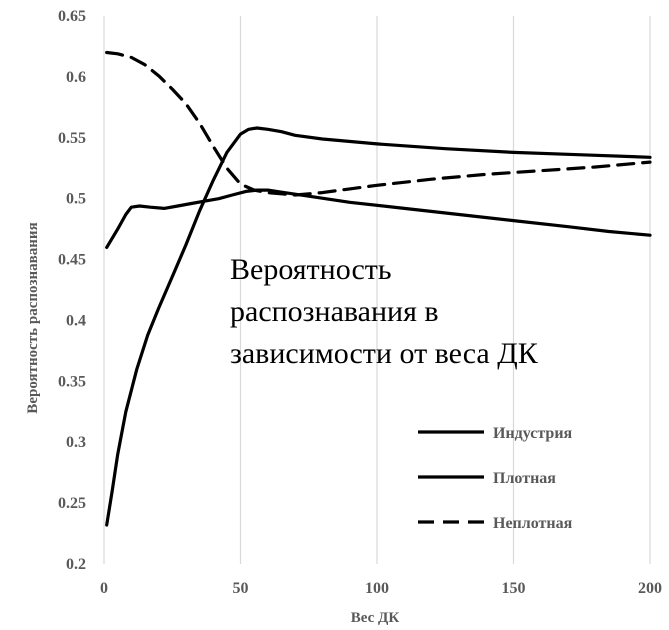 Image resolution: width=669 pixels, height=630 pixels. What do you see at coordinates (72, 260) in the screenshot?
I see `y-tick-label: 0.45` at bounding box center [72, 260].